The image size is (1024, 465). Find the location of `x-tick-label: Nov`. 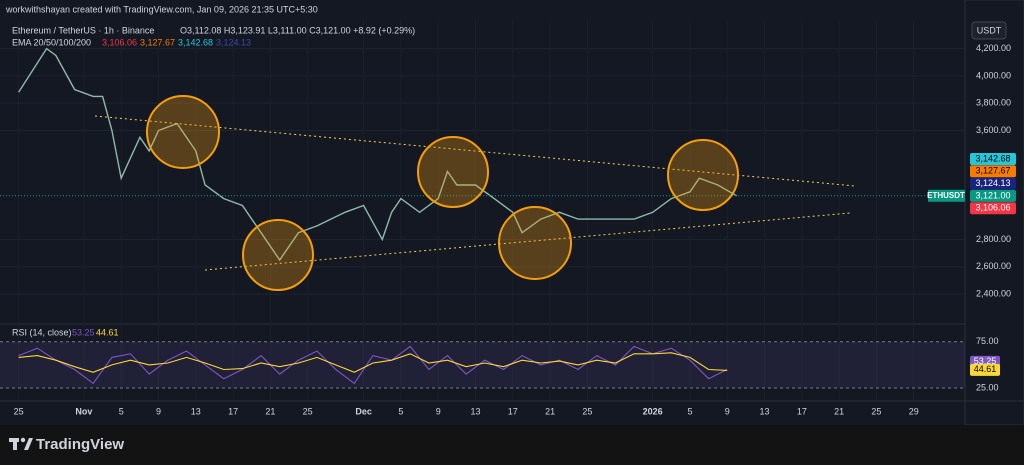

x-tick-label: Nov is located at coordinates (83, 411).